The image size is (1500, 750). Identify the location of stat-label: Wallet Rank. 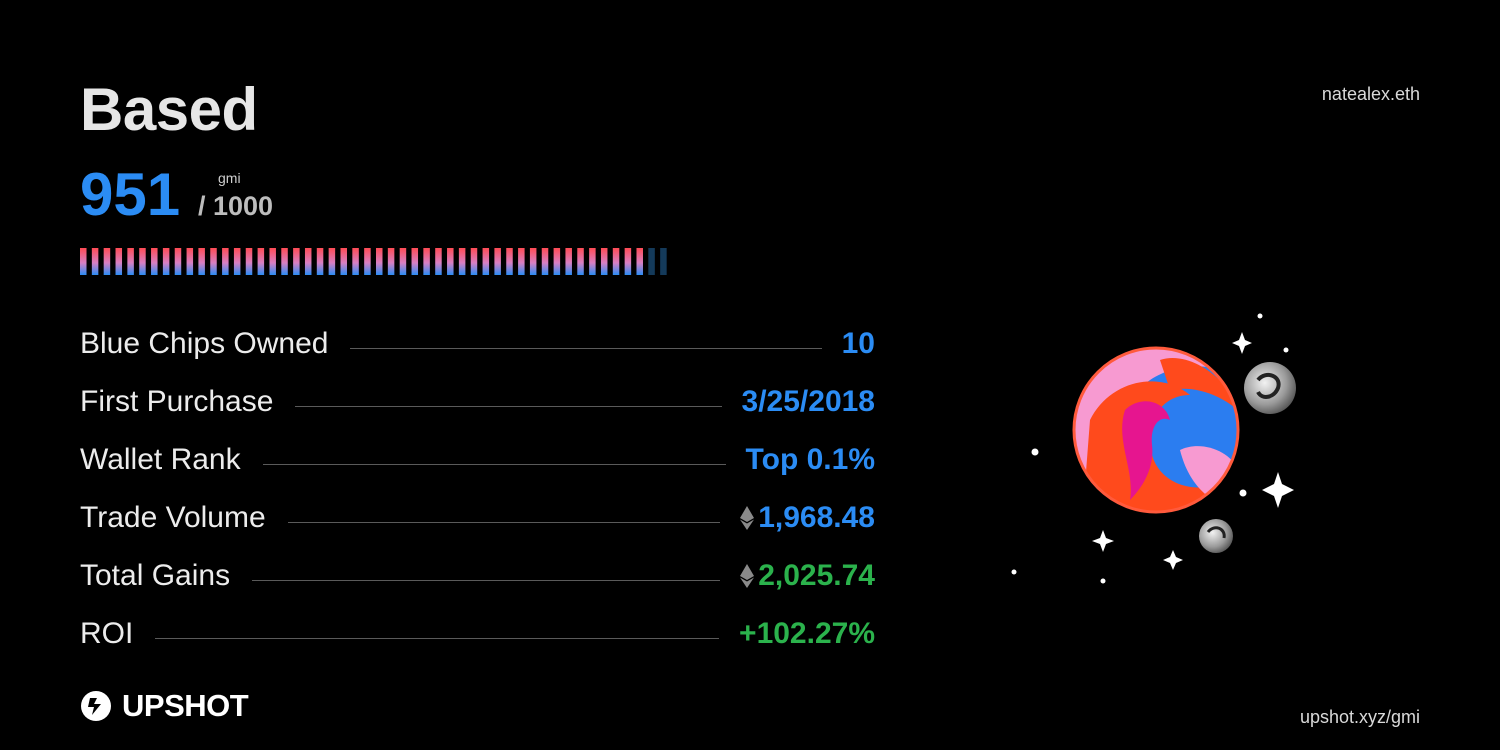
(160, 459).